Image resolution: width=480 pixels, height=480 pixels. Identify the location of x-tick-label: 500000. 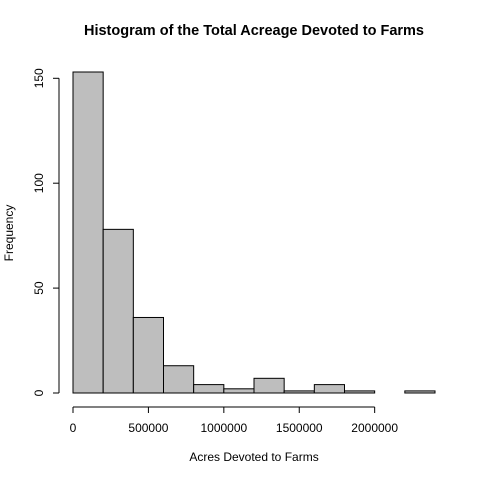
(148, 428).